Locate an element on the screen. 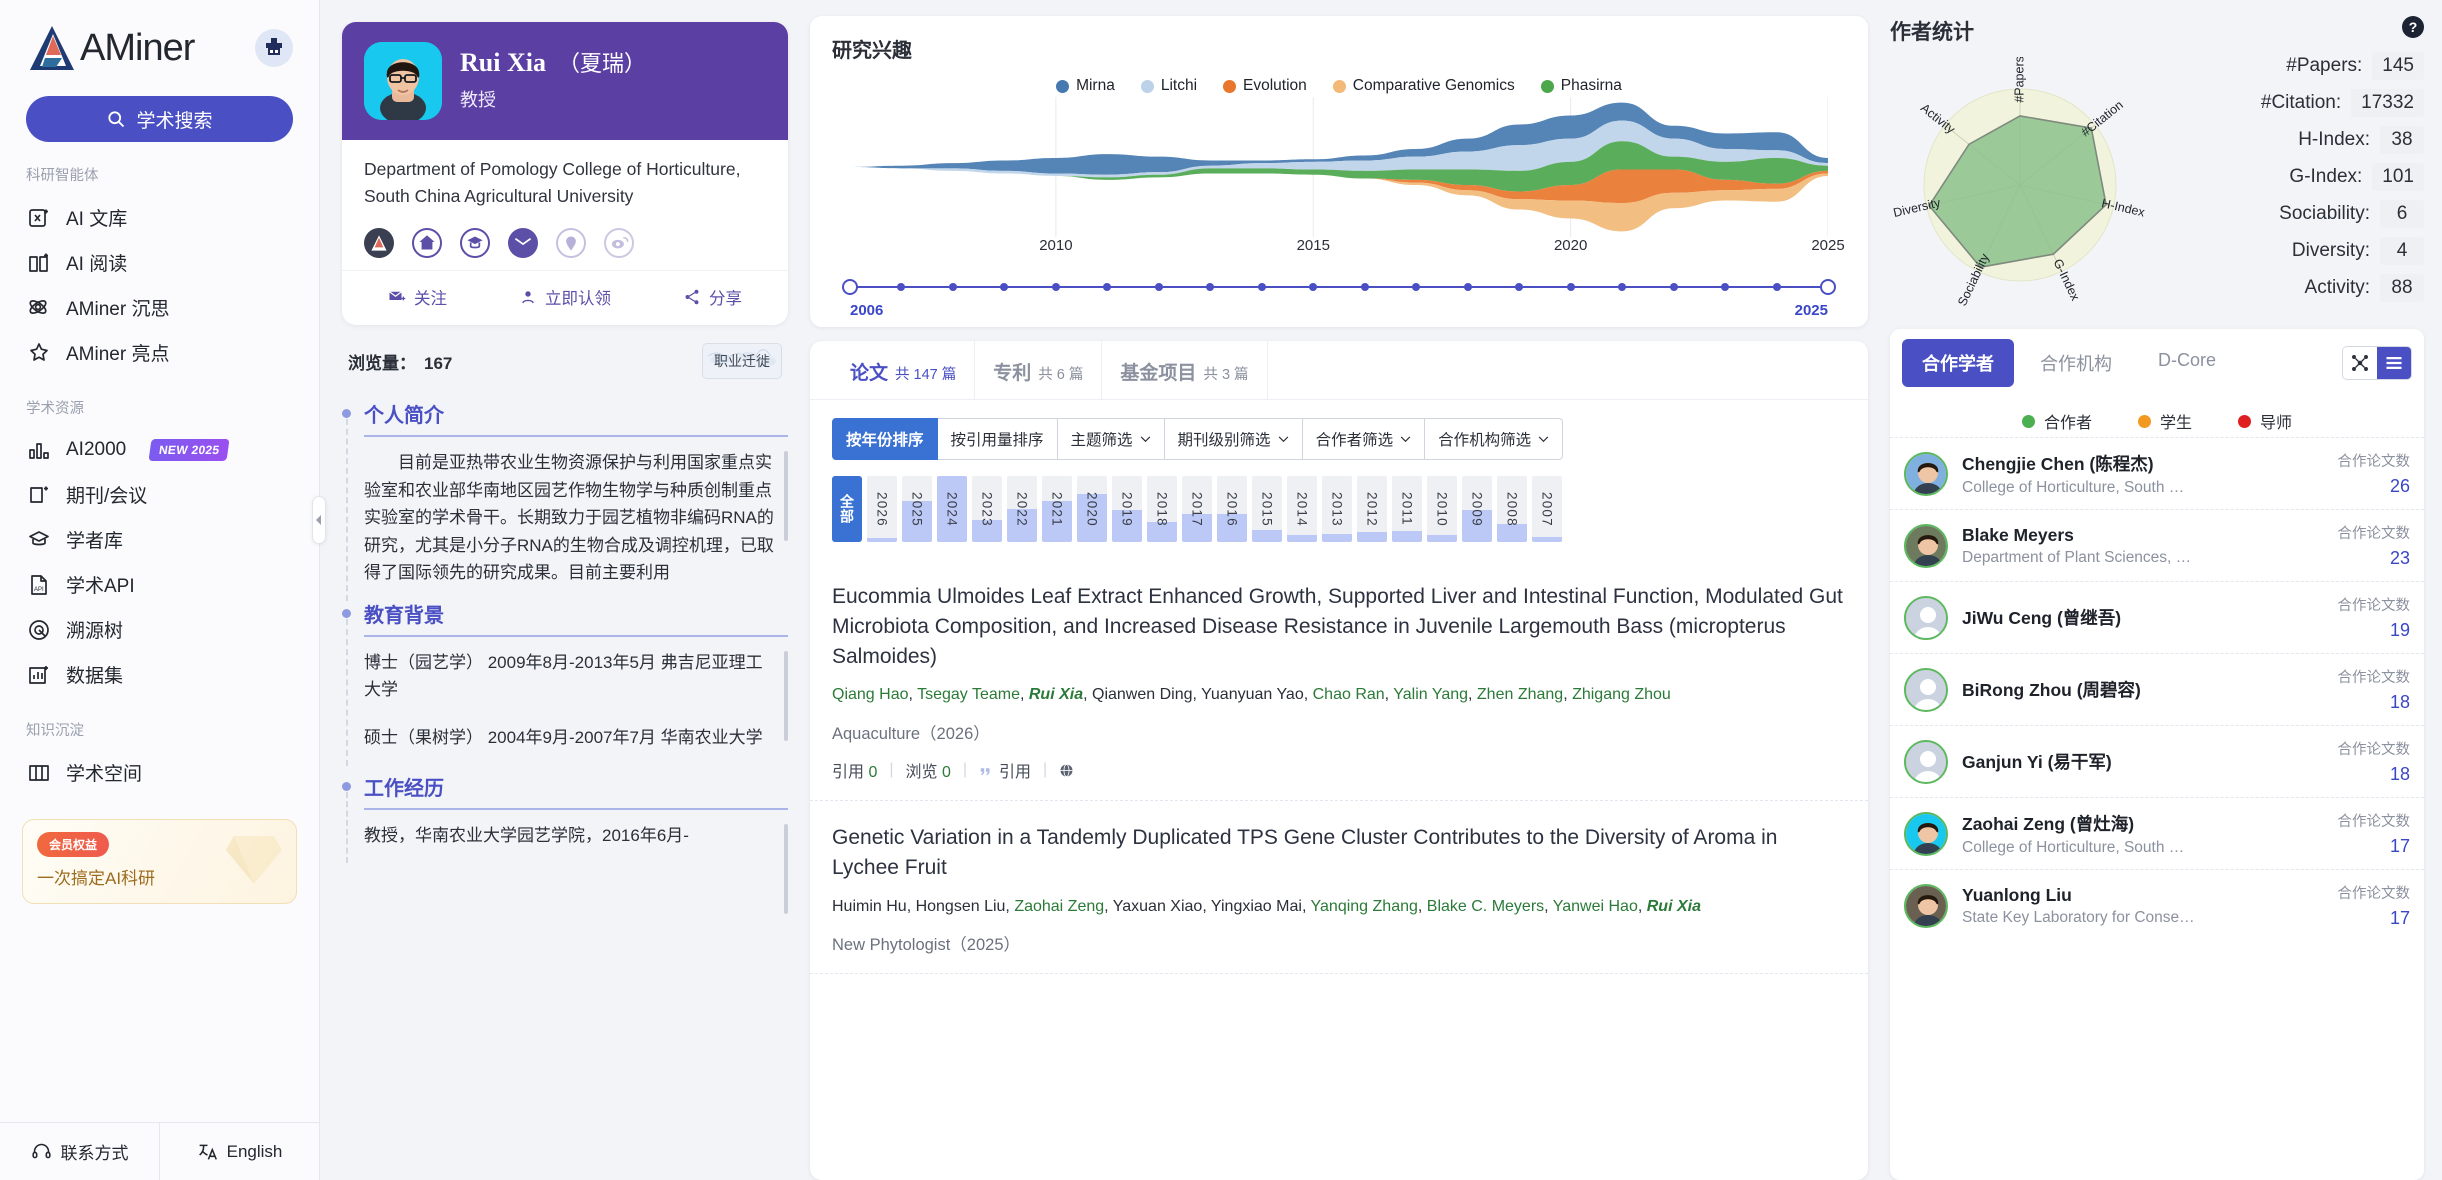  scholar-icon is located at coordinates (475, 243).